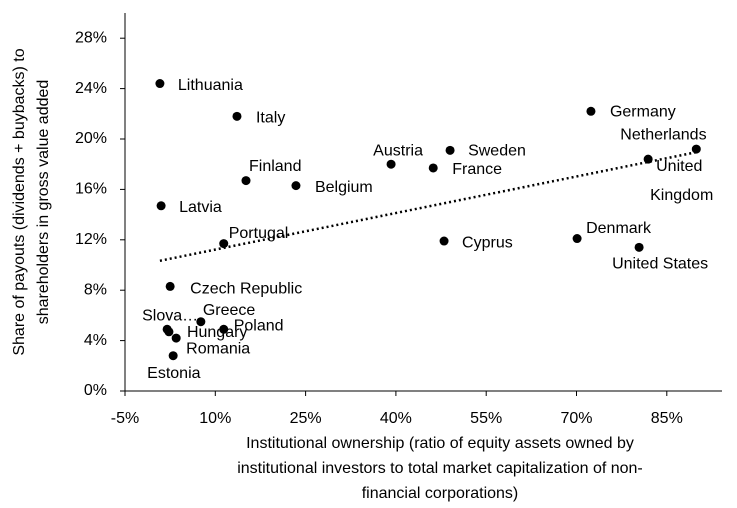  I want to click on y-tick-label: 28%, so click(91, 37).